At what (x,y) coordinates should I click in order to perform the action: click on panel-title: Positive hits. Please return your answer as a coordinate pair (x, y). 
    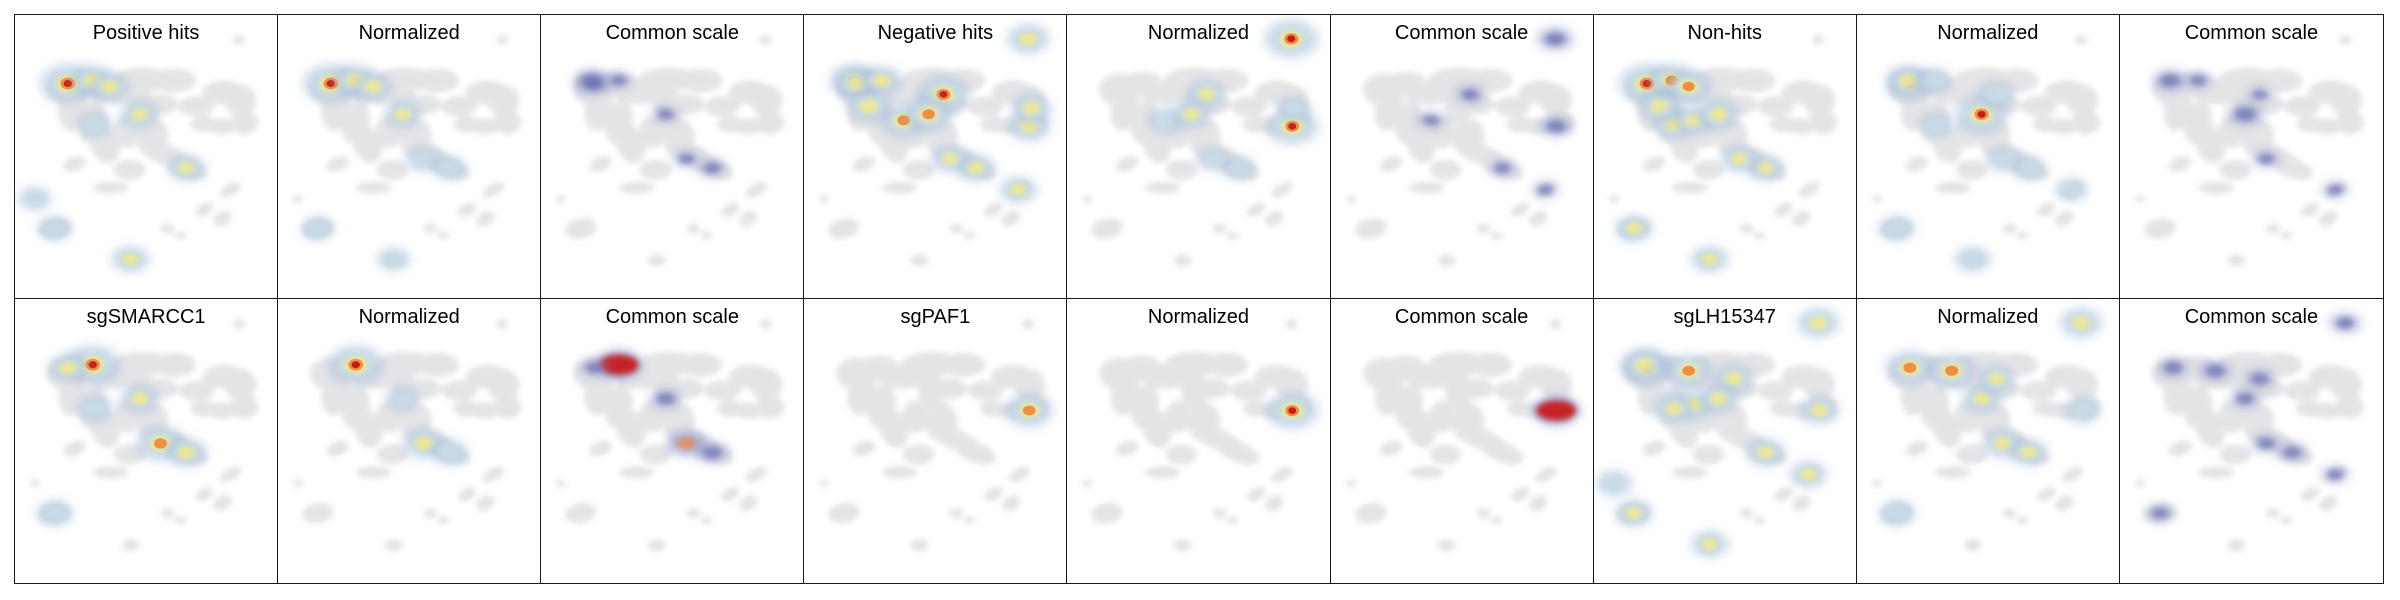
    Looking at the image, I should click on (146, 33).